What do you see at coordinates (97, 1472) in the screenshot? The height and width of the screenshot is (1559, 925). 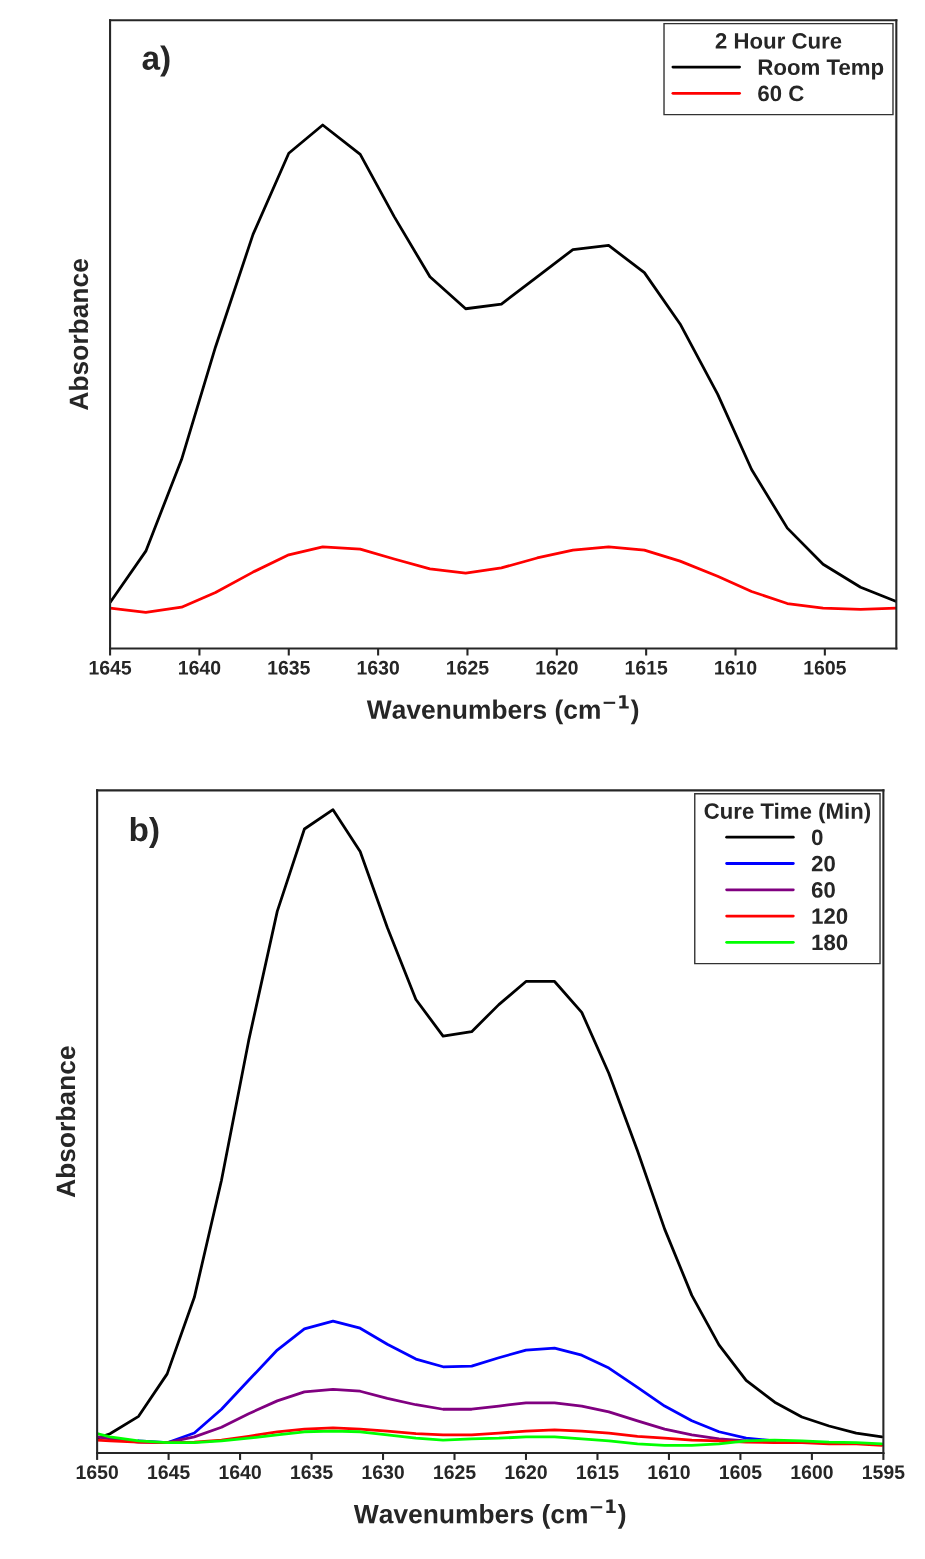 I see `x-tick-label: 1650` at bounding box center [97, 1472].